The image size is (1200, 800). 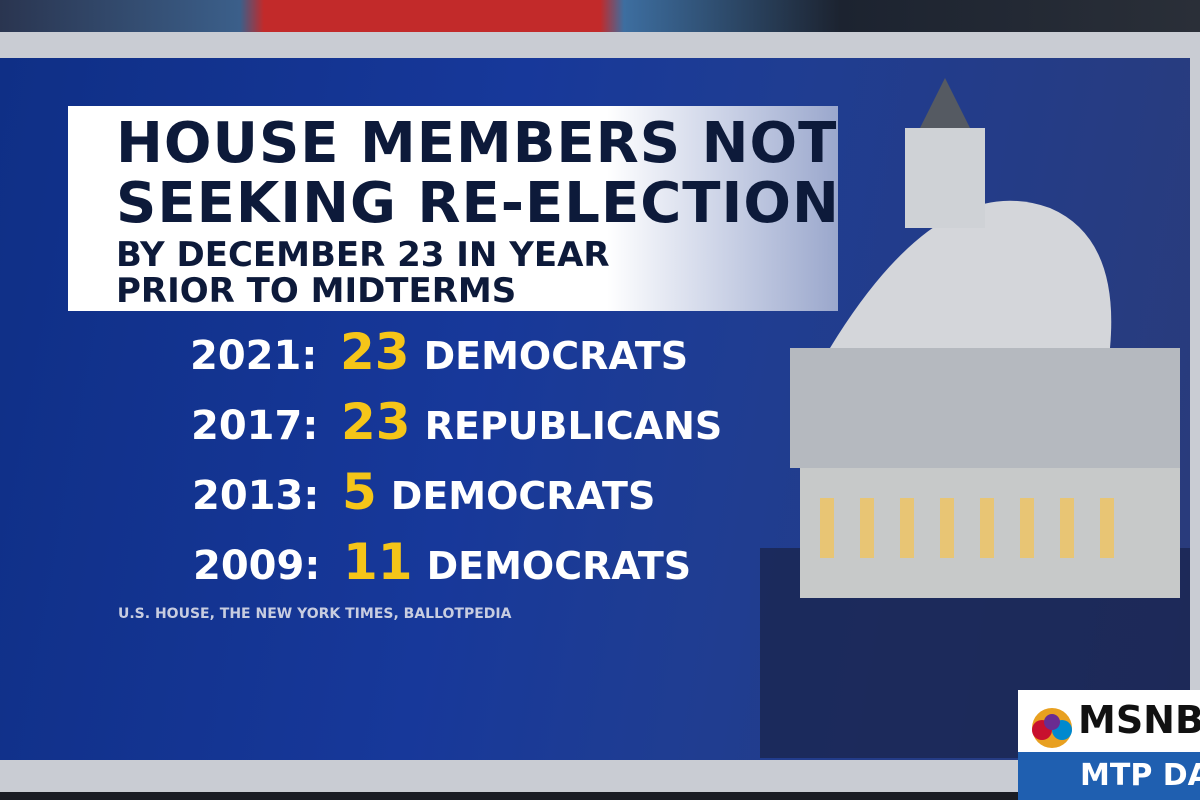 I want to click on subtitle-line: BY DECEMBER 23 IN YEAR, so click(x=363, y=255).